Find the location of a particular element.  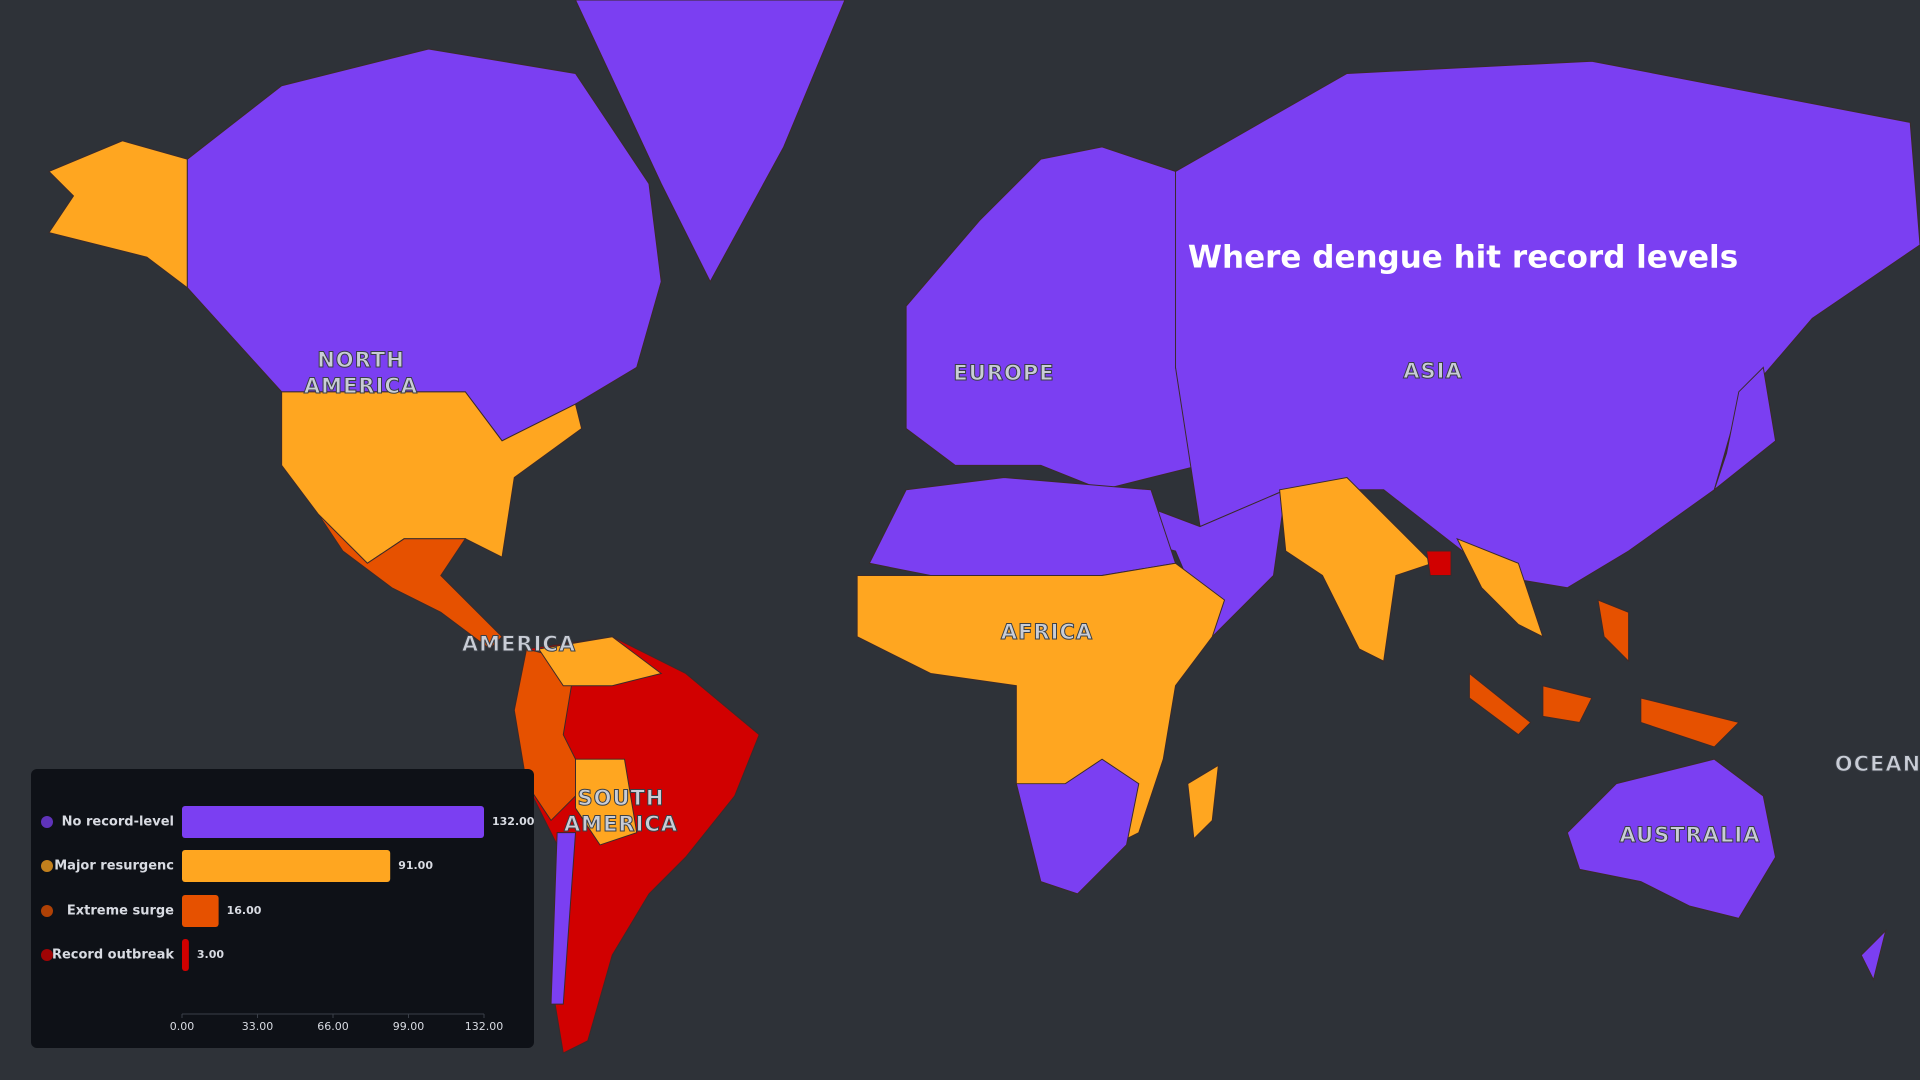

australia is located at coordinates (1671, 838).